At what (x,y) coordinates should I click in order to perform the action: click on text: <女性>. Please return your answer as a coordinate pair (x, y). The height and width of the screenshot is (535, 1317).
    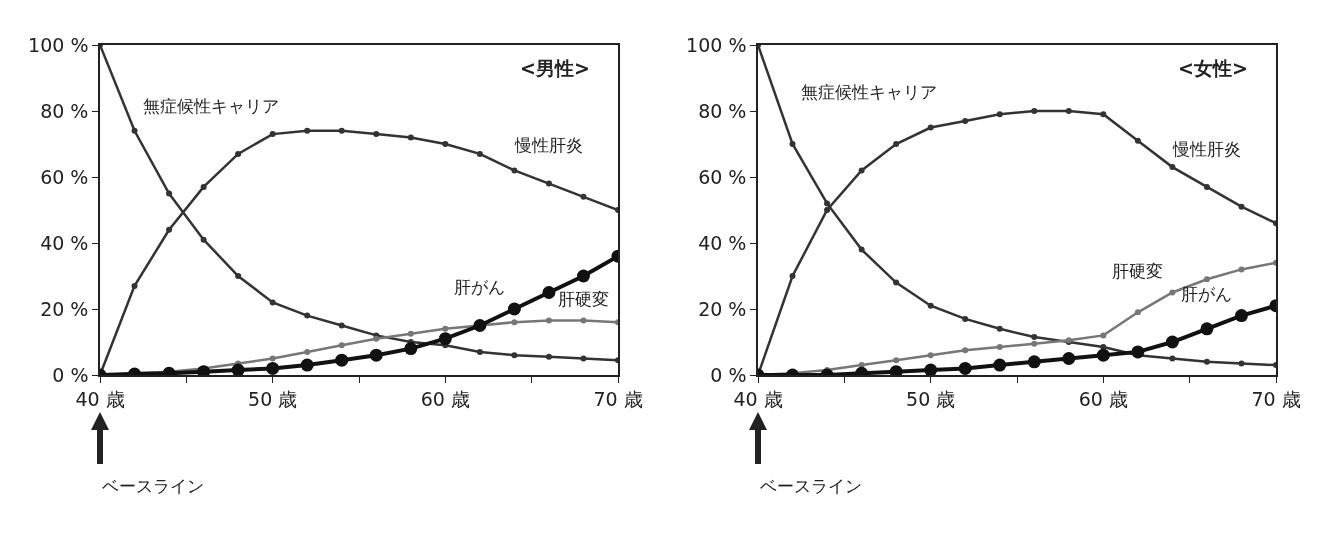
    Looking at the image, I should click on (1213, 68).